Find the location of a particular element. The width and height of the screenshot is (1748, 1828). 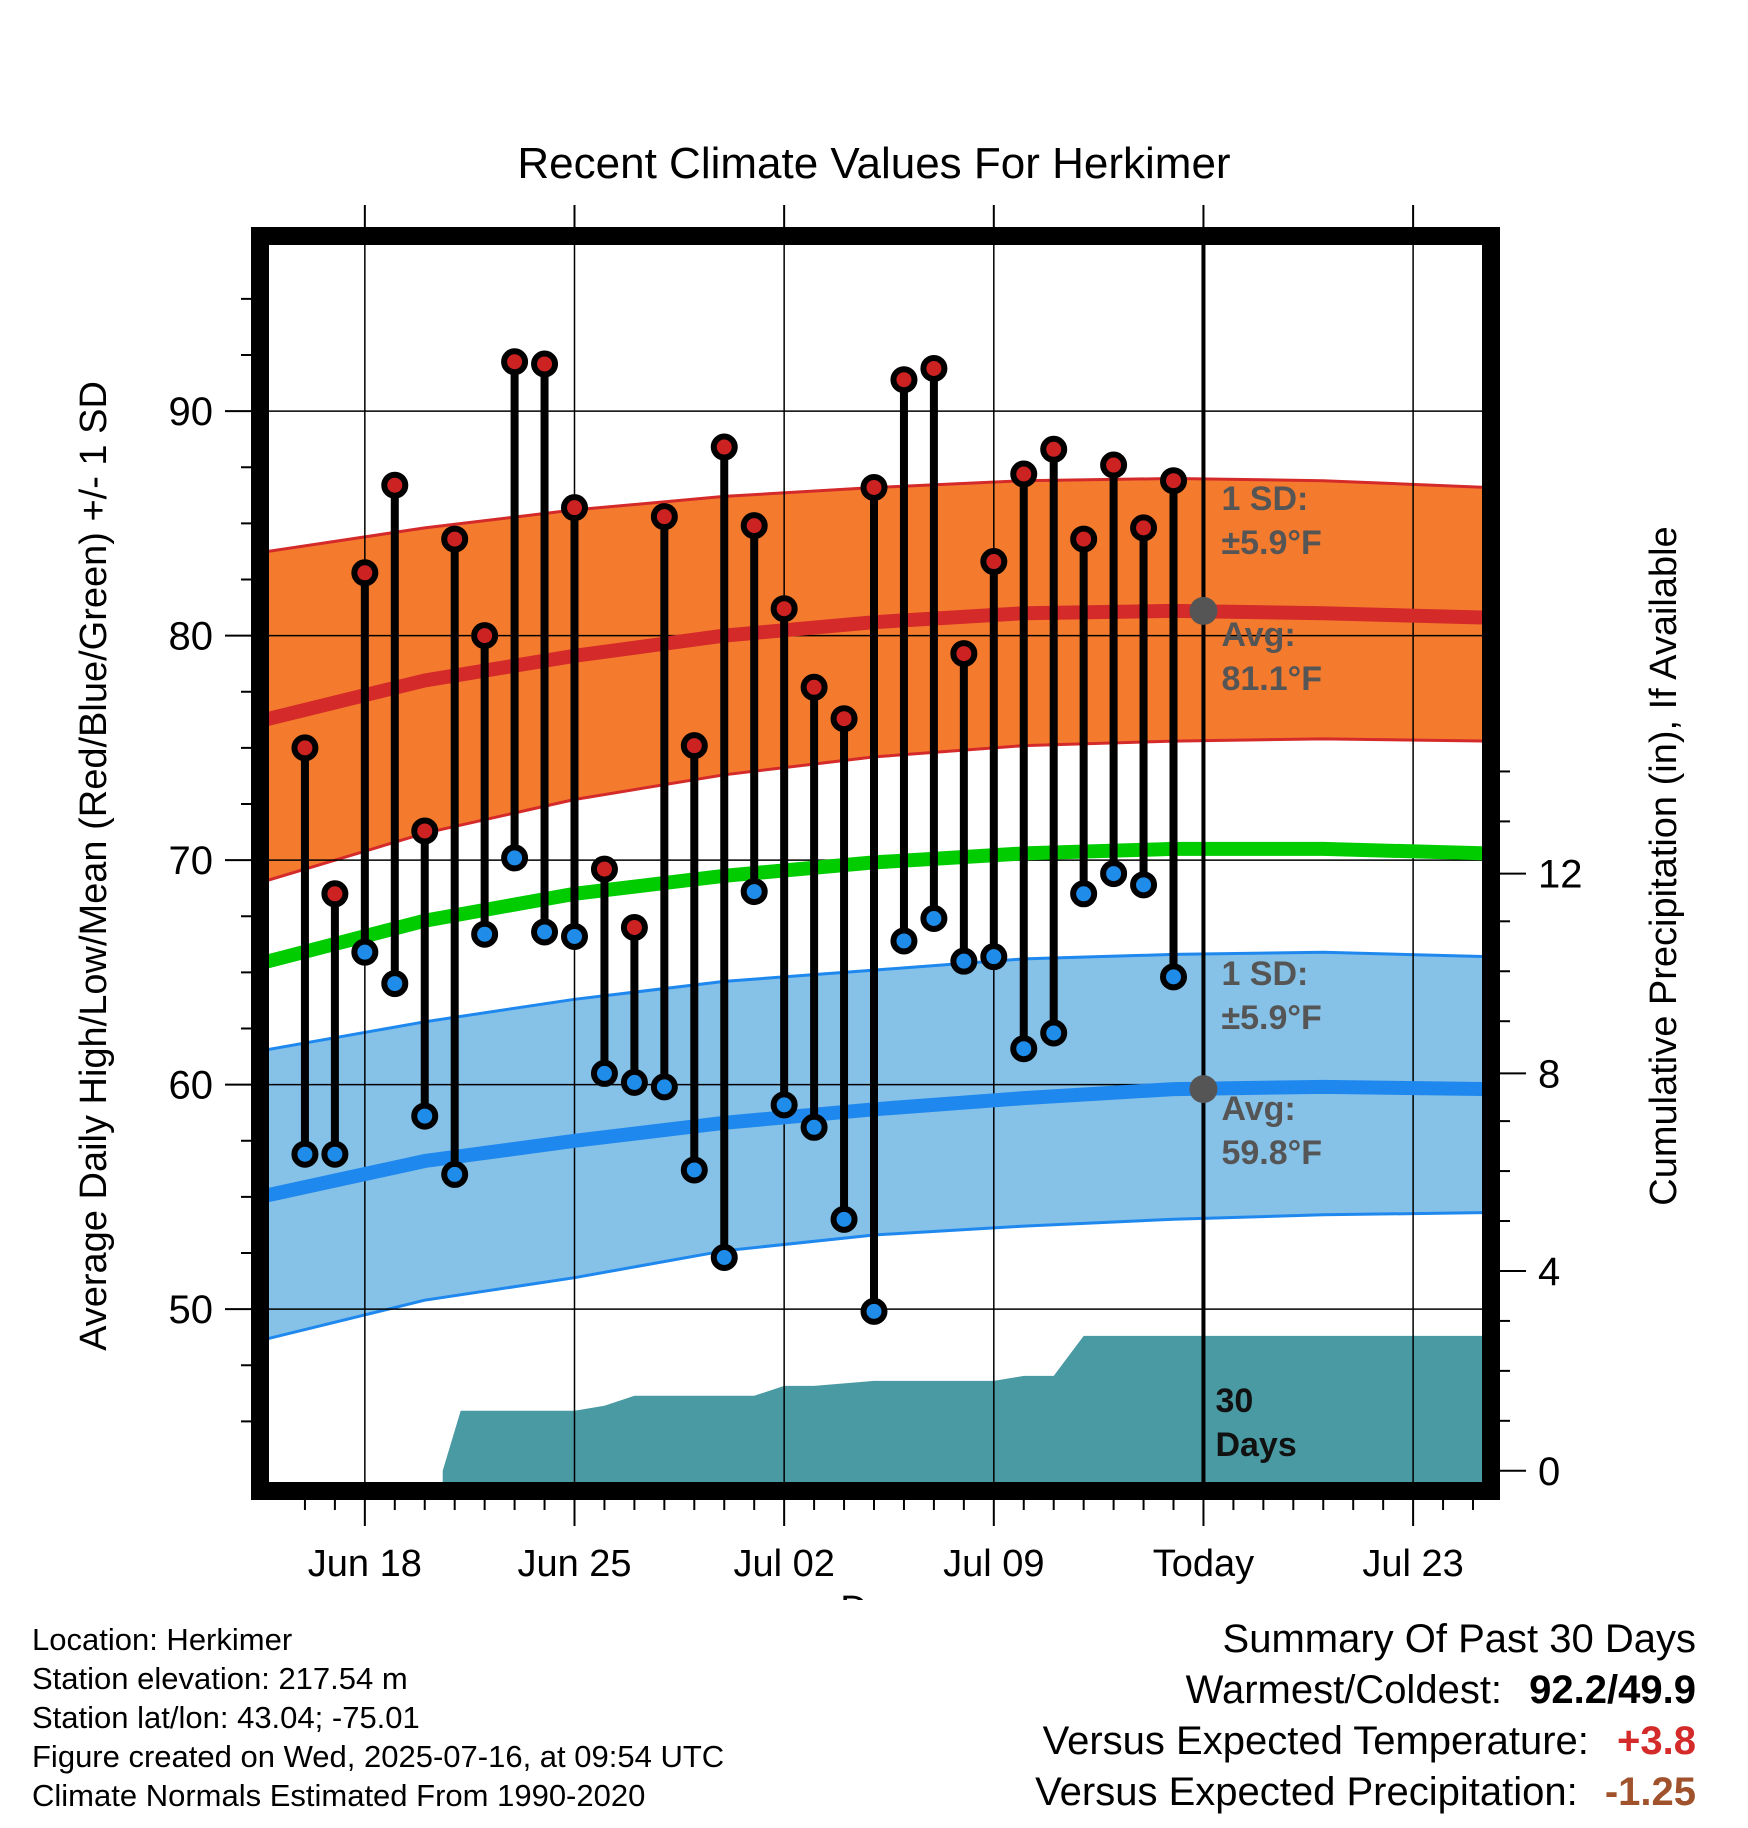

summary-temp: Versus Expected Temperature: +3.8 is located at coordinates (1365, 1741).